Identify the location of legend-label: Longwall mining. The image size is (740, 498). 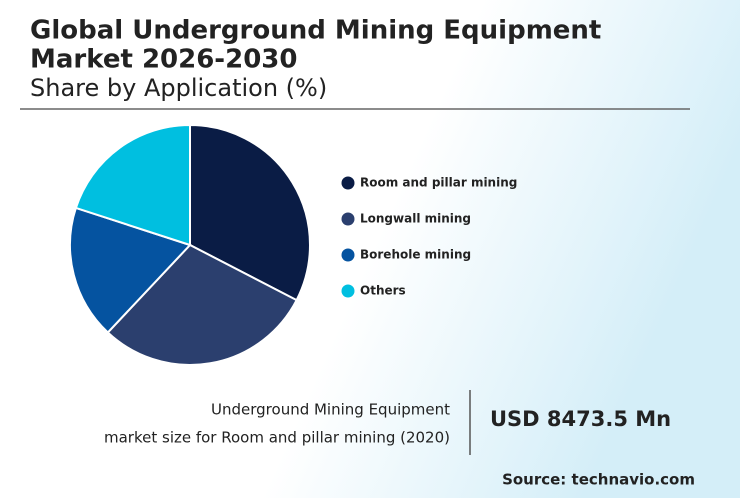
(415, 219).